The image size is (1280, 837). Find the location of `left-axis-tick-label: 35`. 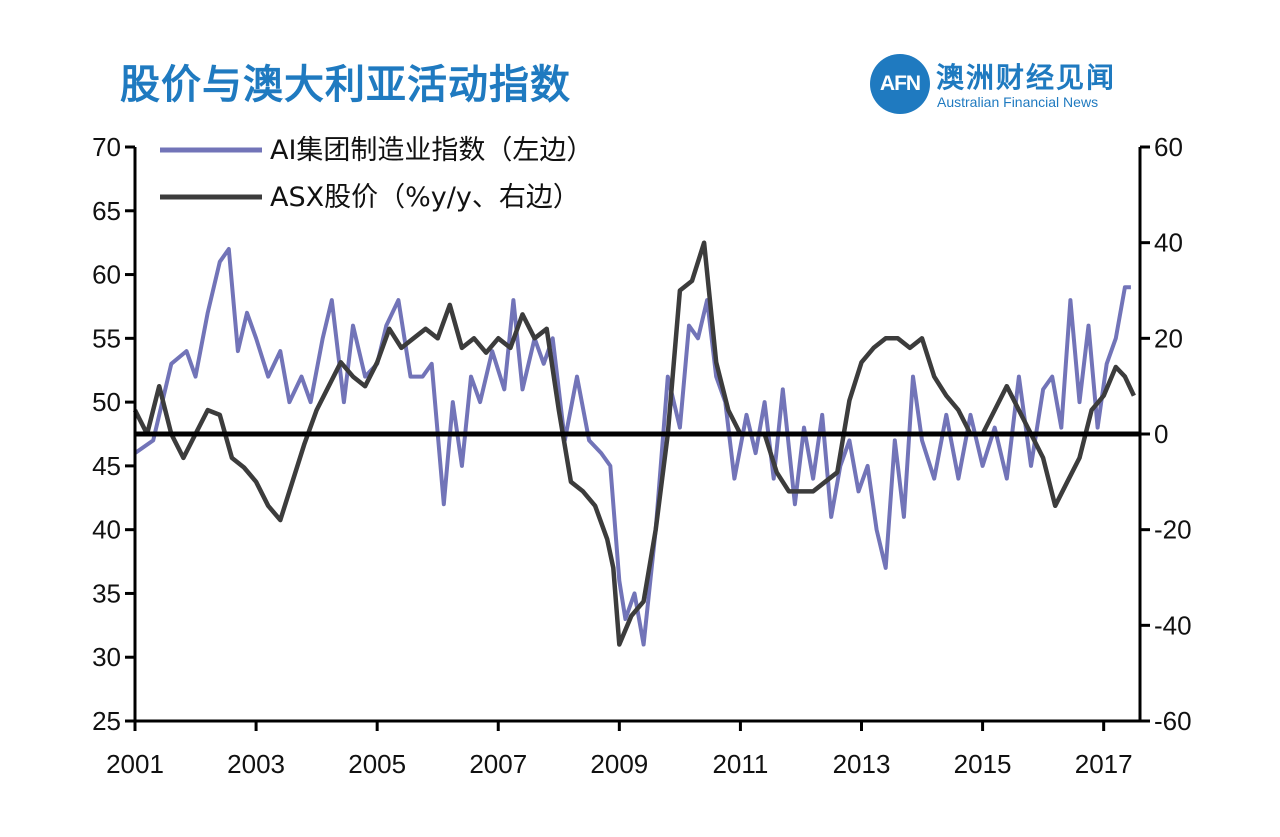

left-axis-tick-label: 35 is located at coordinates (106, 593).